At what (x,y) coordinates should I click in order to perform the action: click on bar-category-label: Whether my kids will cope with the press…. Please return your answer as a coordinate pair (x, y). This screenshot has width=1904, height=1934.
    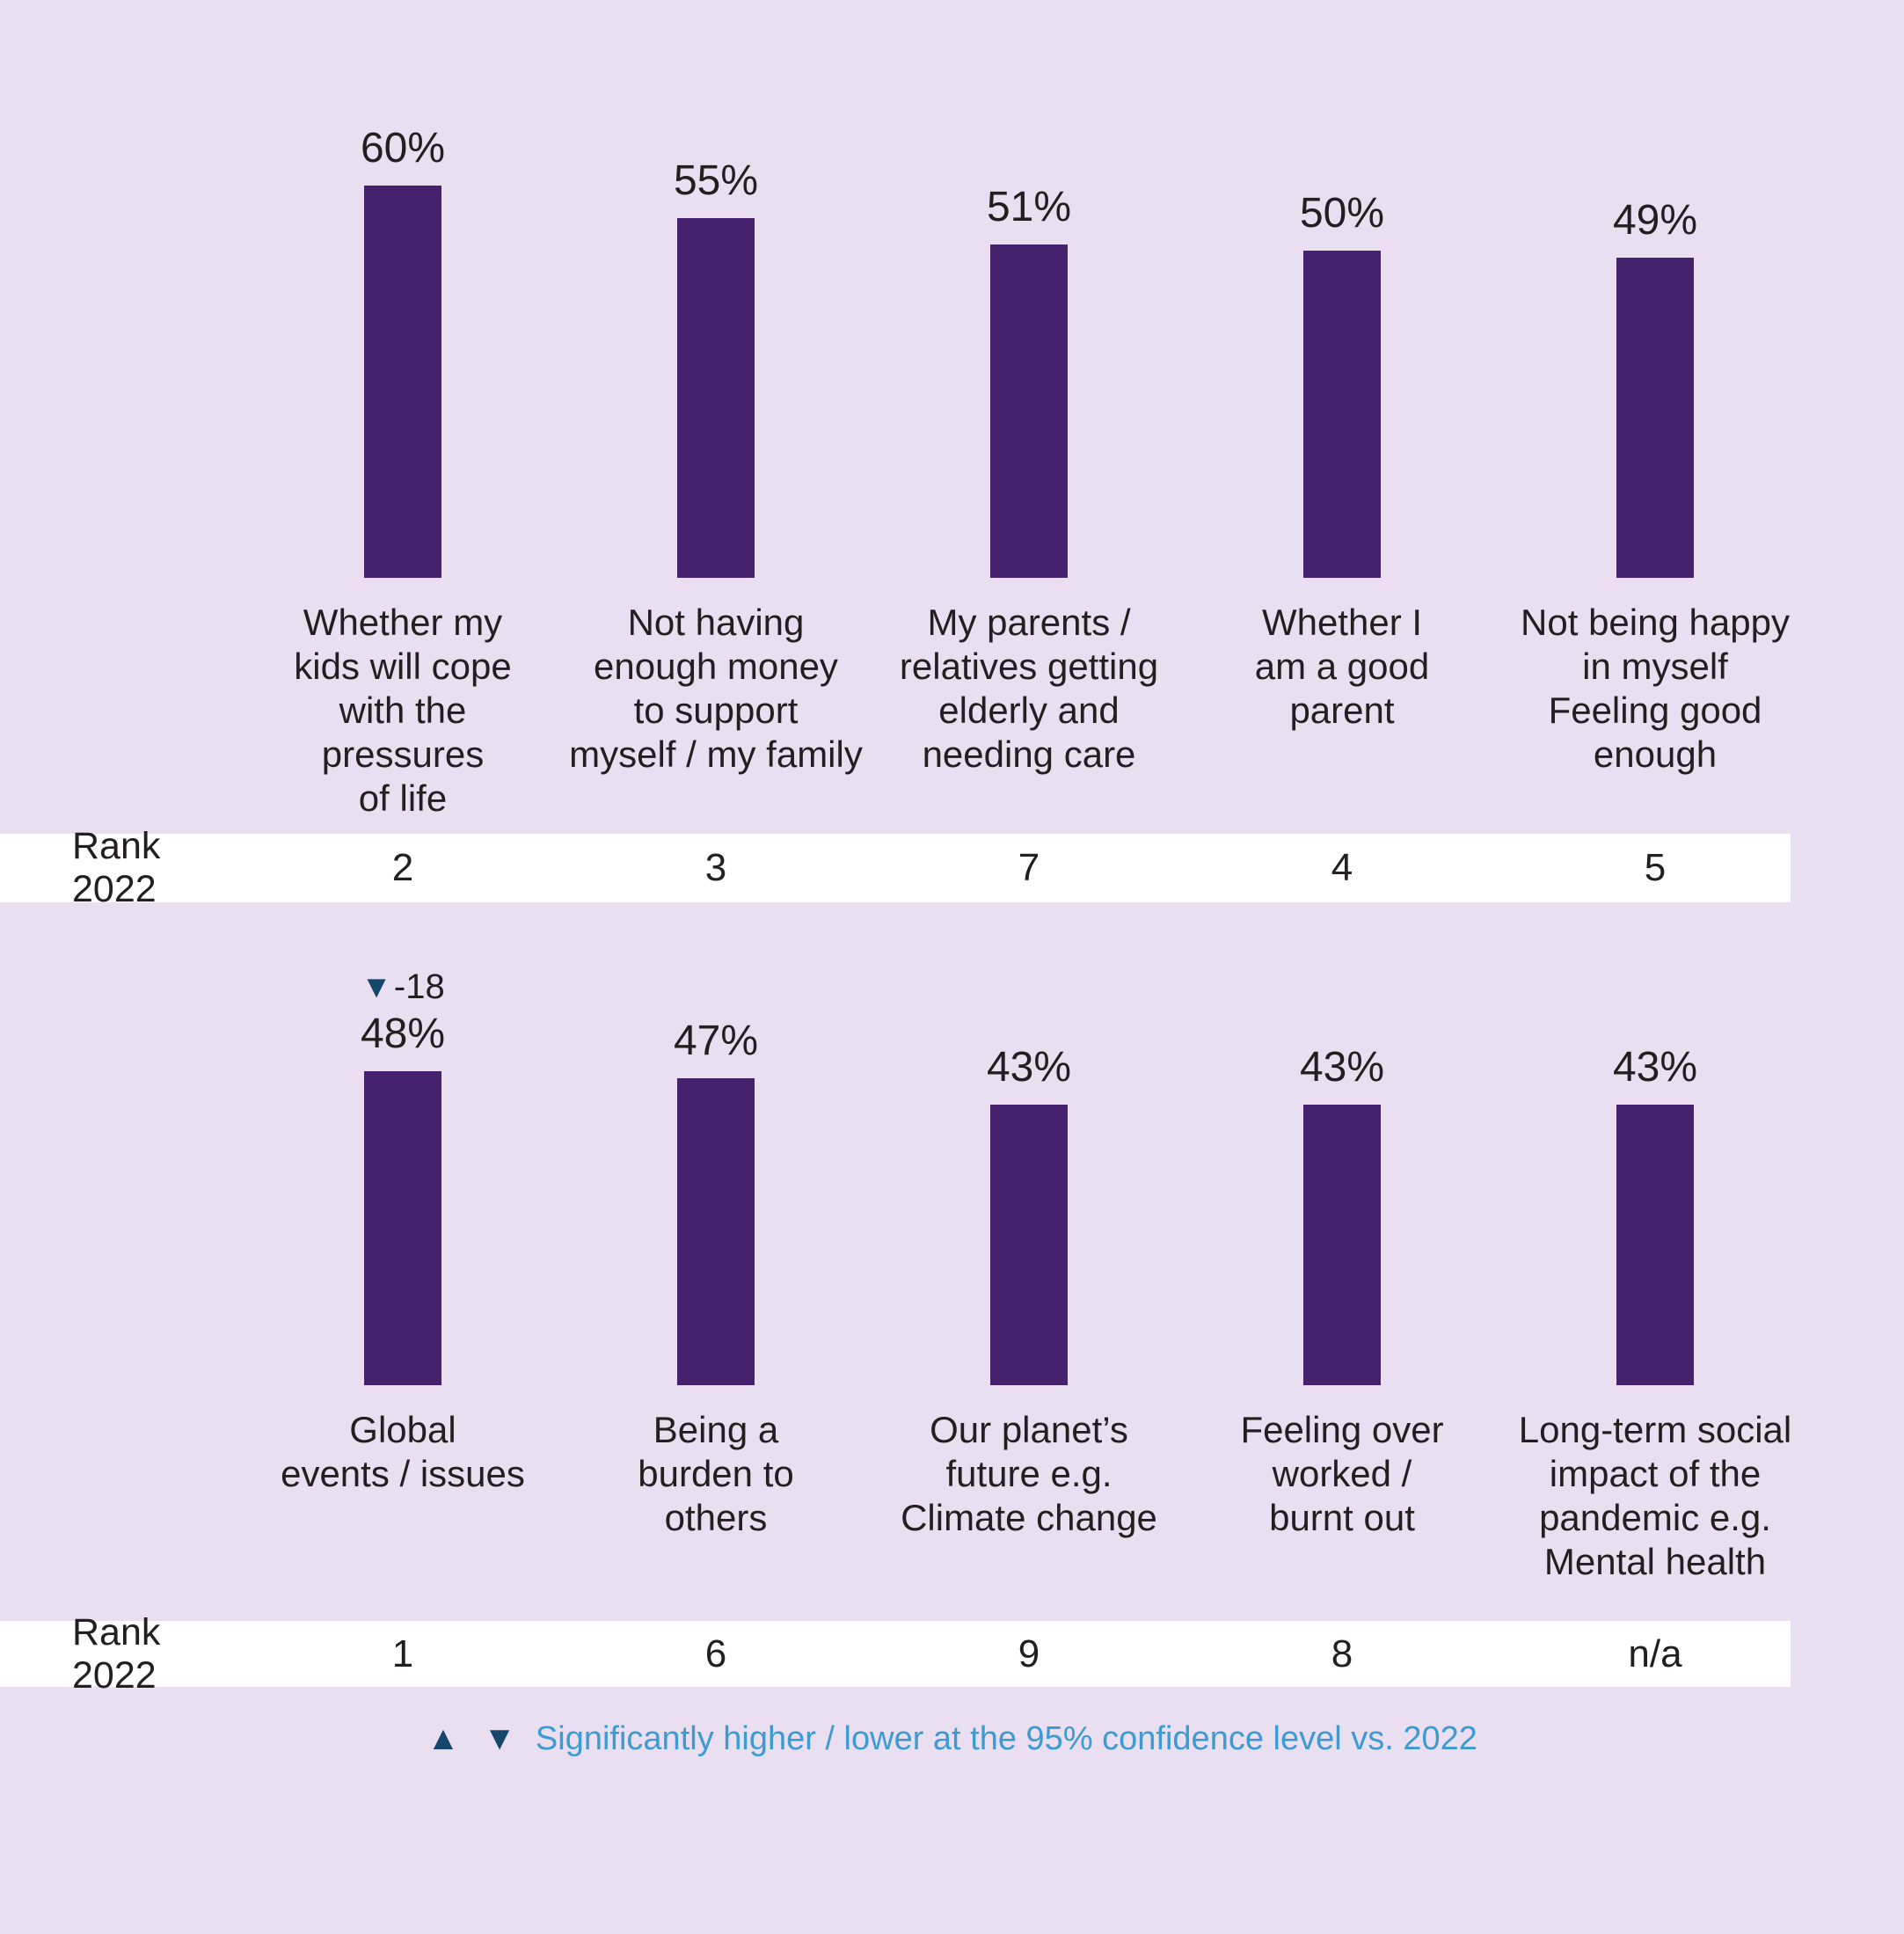
    Looking at the image, I should click on (403, 710).